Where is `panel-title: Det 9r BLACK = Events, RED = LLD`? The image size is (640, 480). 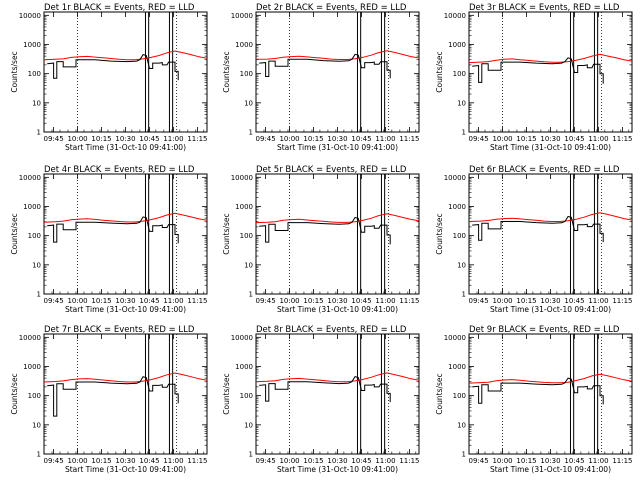 panel-title: Det 9r BLACK = Events, RED = LLD is located at coordinates (544, 330).